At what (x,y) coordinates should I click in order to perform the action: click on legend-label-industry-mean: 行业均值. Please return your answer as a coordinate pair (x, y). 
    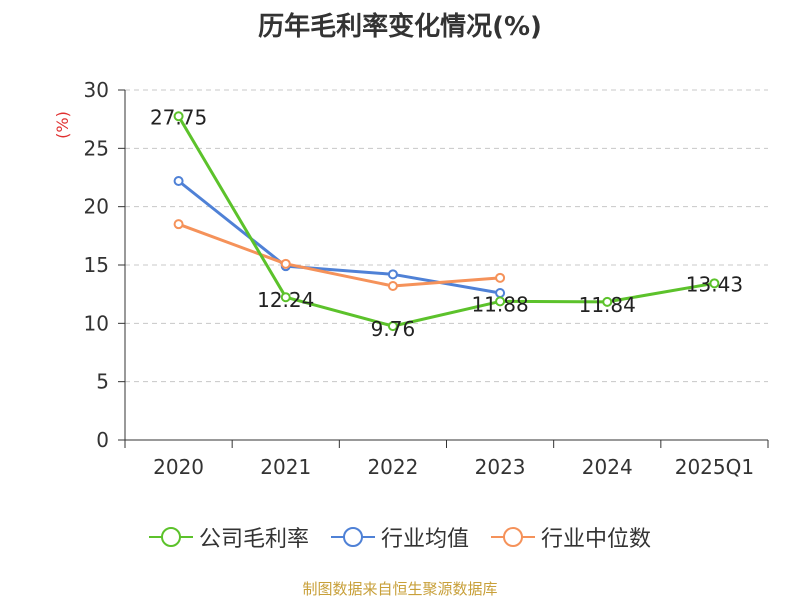
    Looking at the image, I should click on (424, 539).